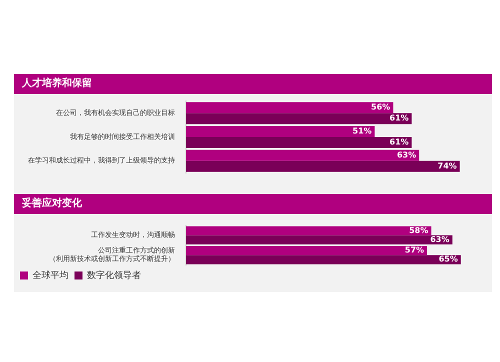 Image resolution: width=500 pixels, height=362 pixels. I want to click on legend-label: 数字化领导者, so click(114, 275).